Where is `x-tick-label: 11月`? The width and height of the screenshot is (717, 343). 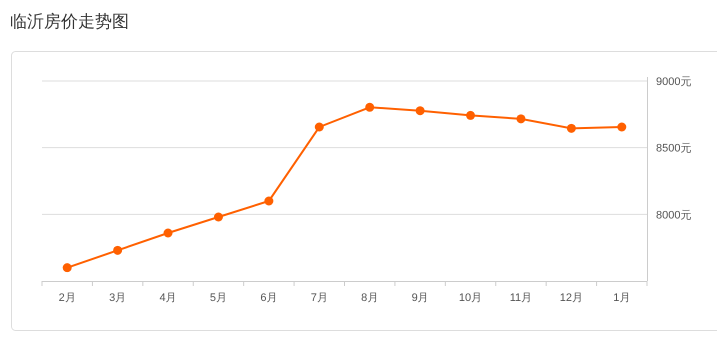 x-tick-label: 11月 is located at coordinates (521, 298).